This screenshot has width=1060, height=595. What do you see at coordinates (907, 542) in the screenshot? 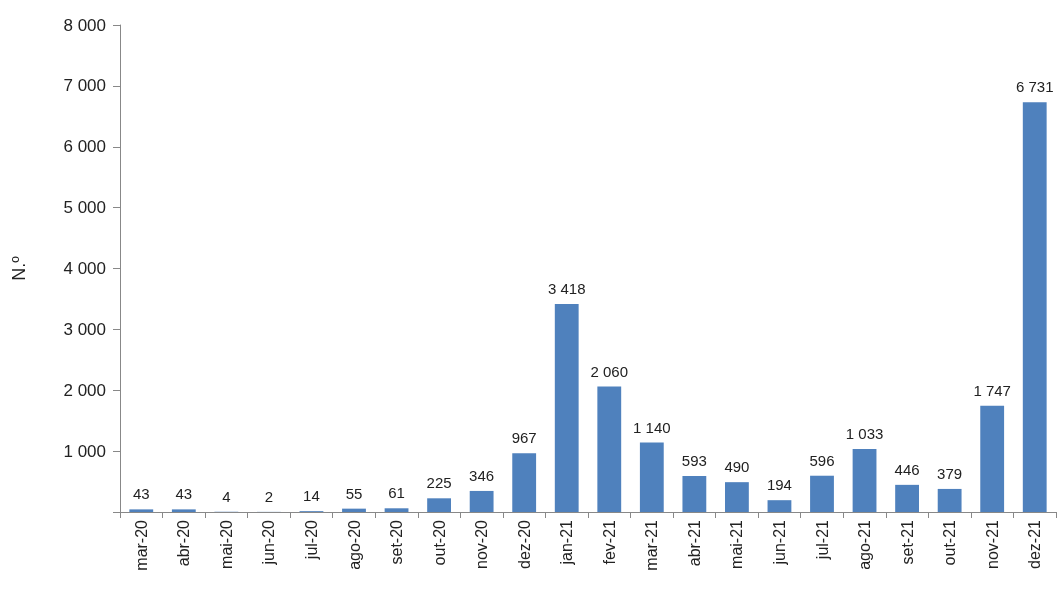
I see `x-tick-label: set-21` at bounding box center [907, 542].